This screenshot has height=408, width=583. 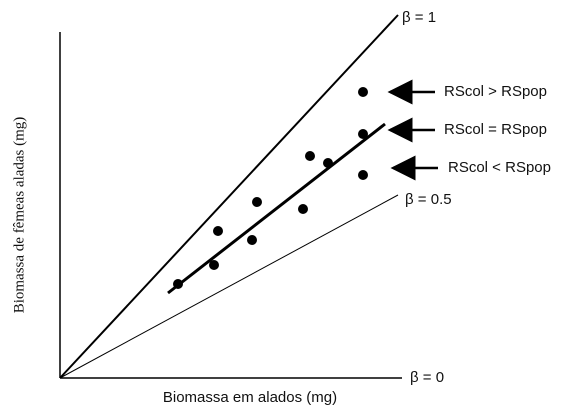 What do you see at coordinates (427, 377) in the screenshot?
I see `beta-label: β = 0` at bounding box center [427, 377].